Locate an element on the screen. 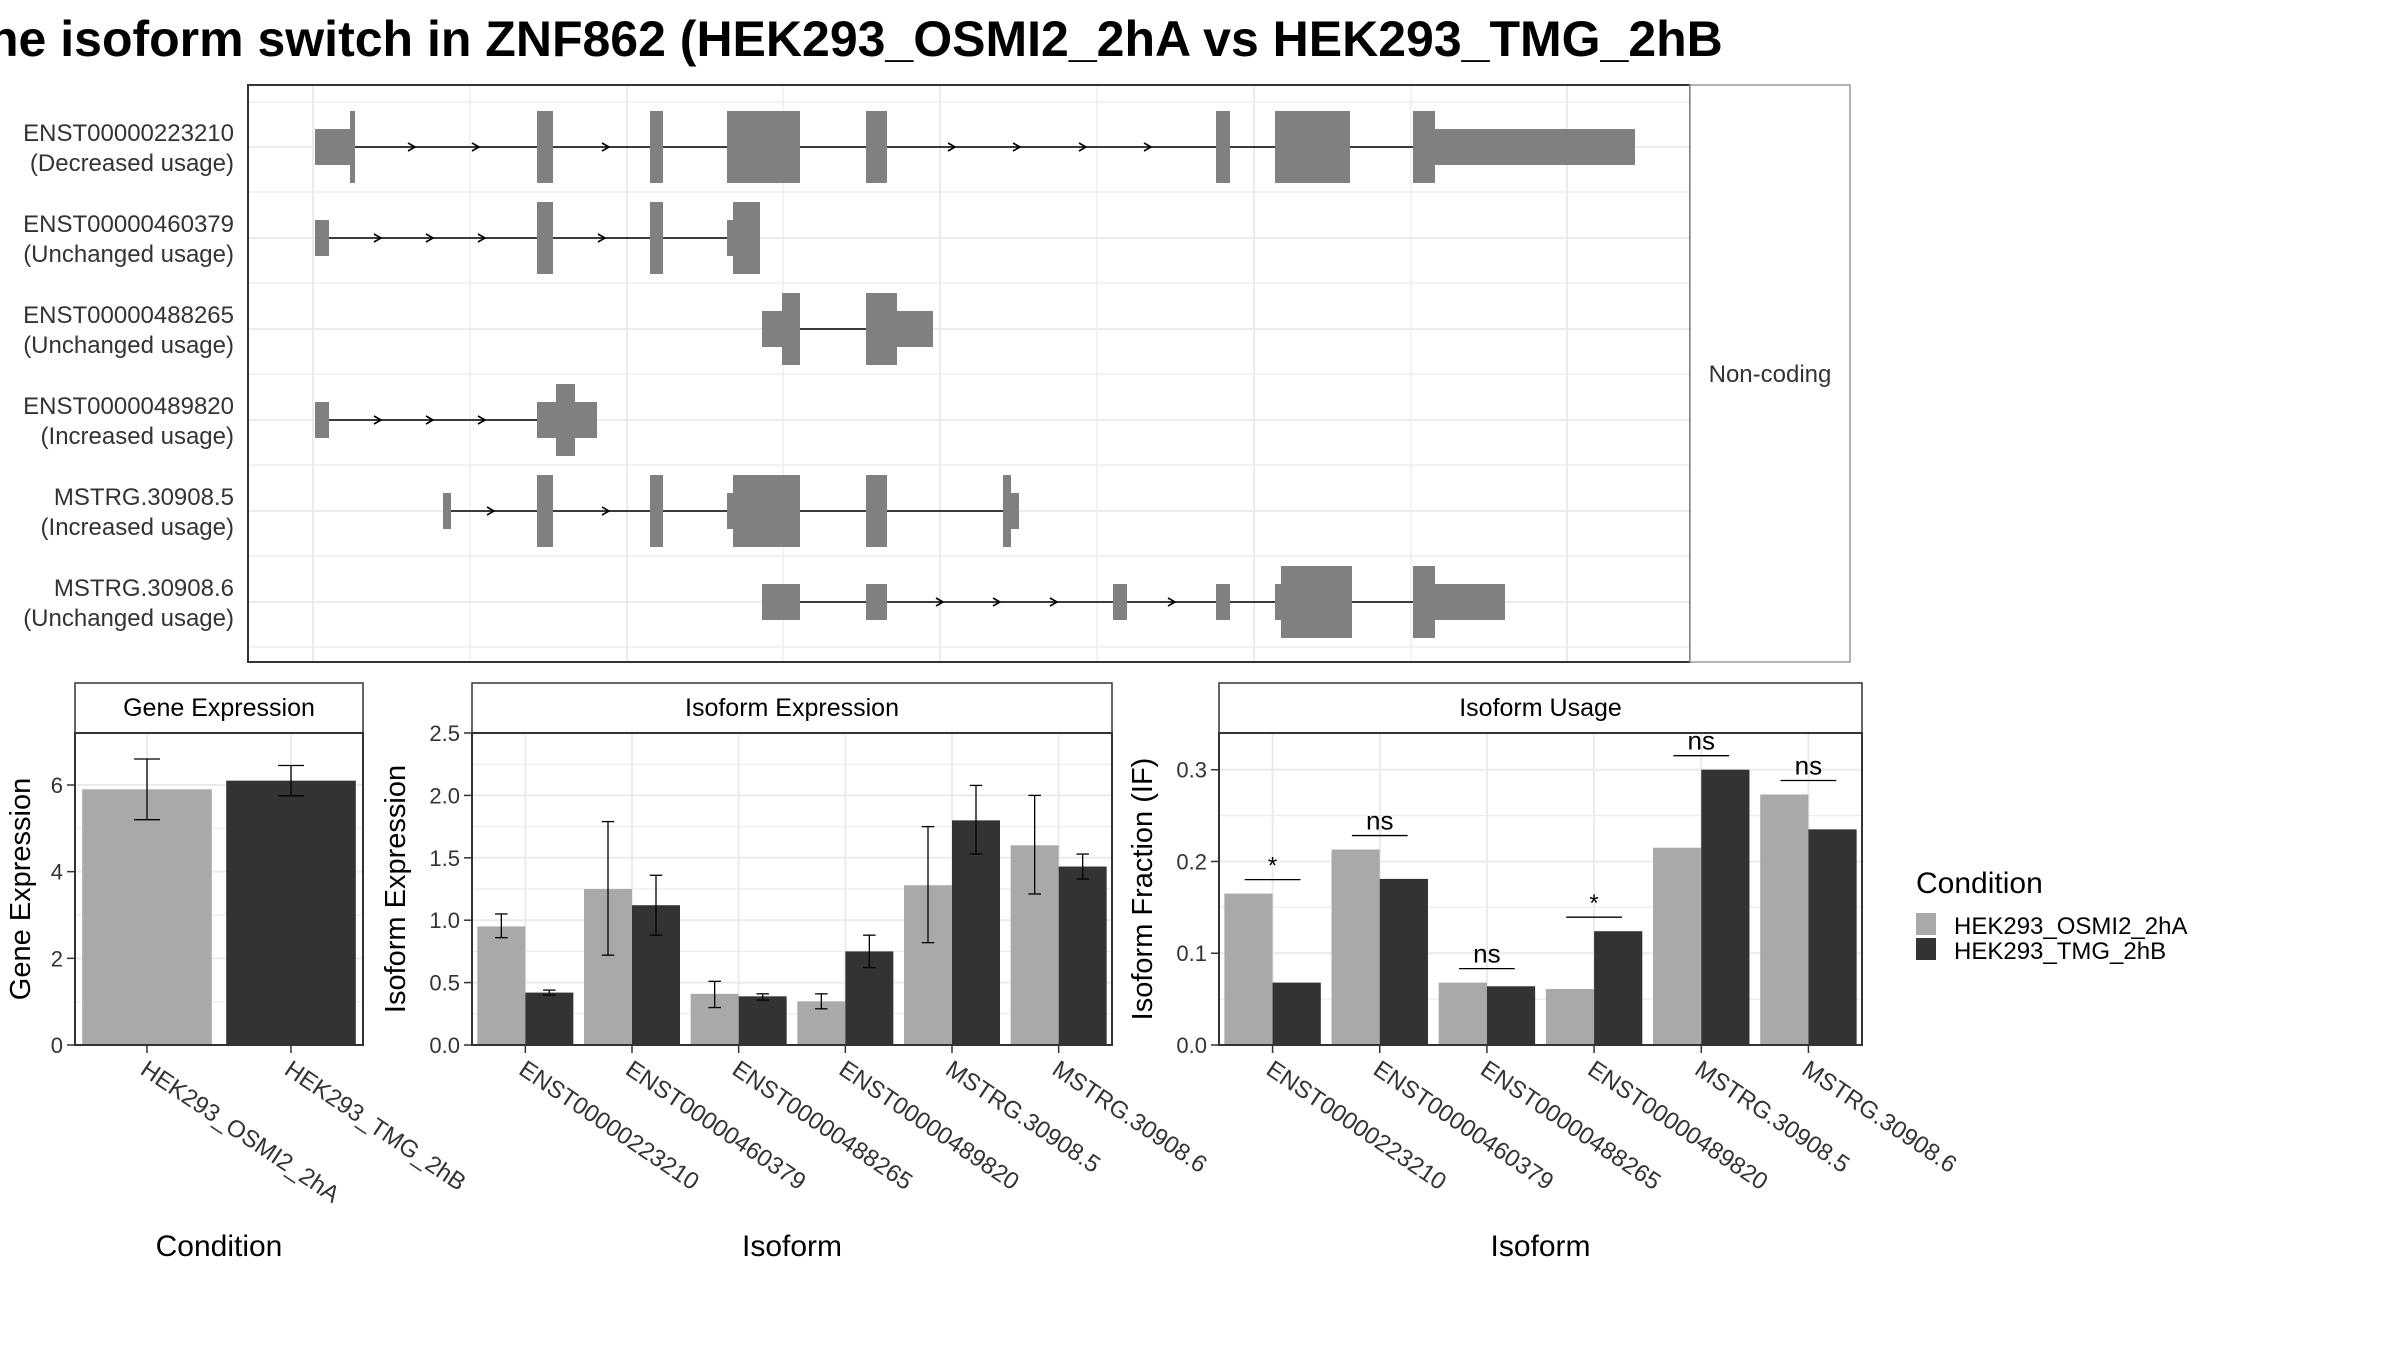 The image size is (2400, 1350). coding-strip is located at coordinates (1770, 373).